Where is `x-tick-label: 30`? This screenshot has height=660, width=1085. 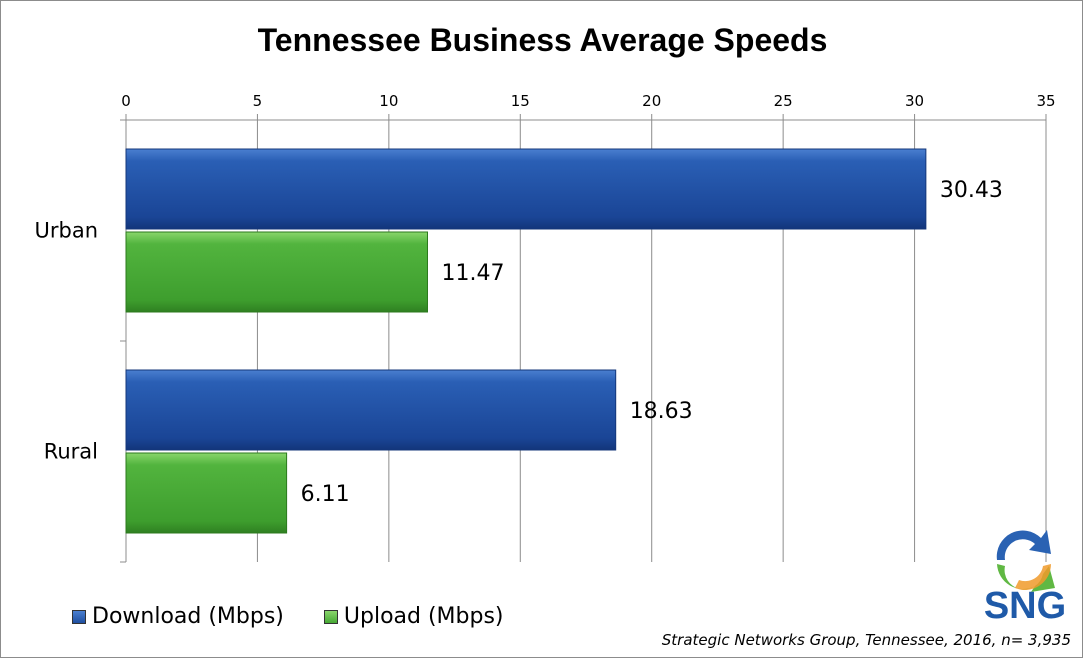 x-tick-label: 30 is located at coordinates (914, 101).